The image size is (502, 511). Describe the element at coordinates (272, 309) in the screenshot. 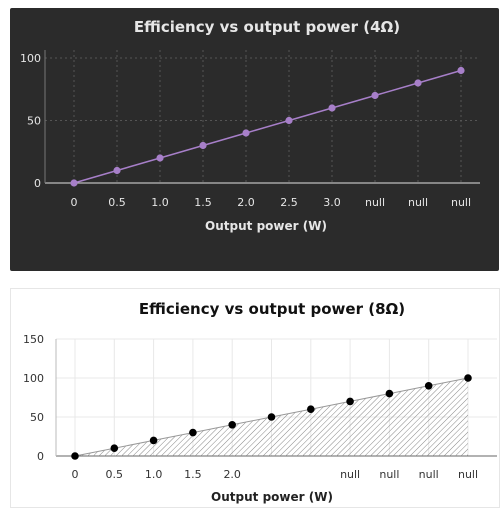

I see `chart-title: Efficiency vs output power (8Ω)` at that location.